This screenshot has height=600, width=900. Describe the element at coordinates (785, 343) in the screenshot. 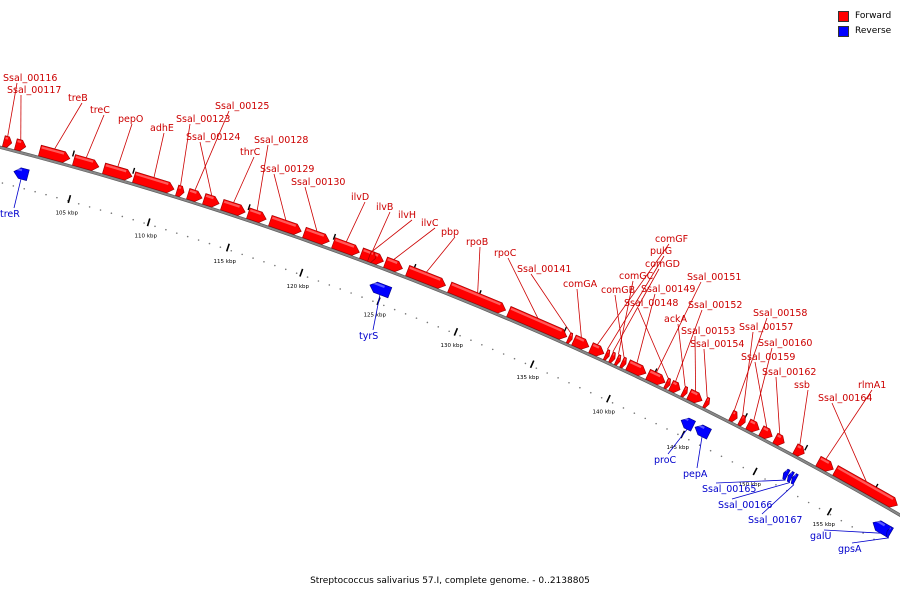

I see `gene-label-forward: Ssal_00160` at that location.